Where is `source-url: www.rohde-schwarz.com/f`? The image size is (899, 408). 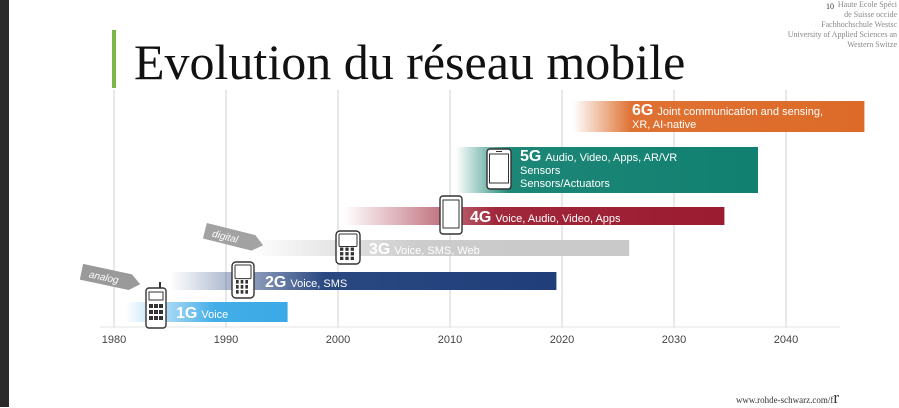
source-url: www.rohde-schwarz.com/f is located at coordinates (784, 400).